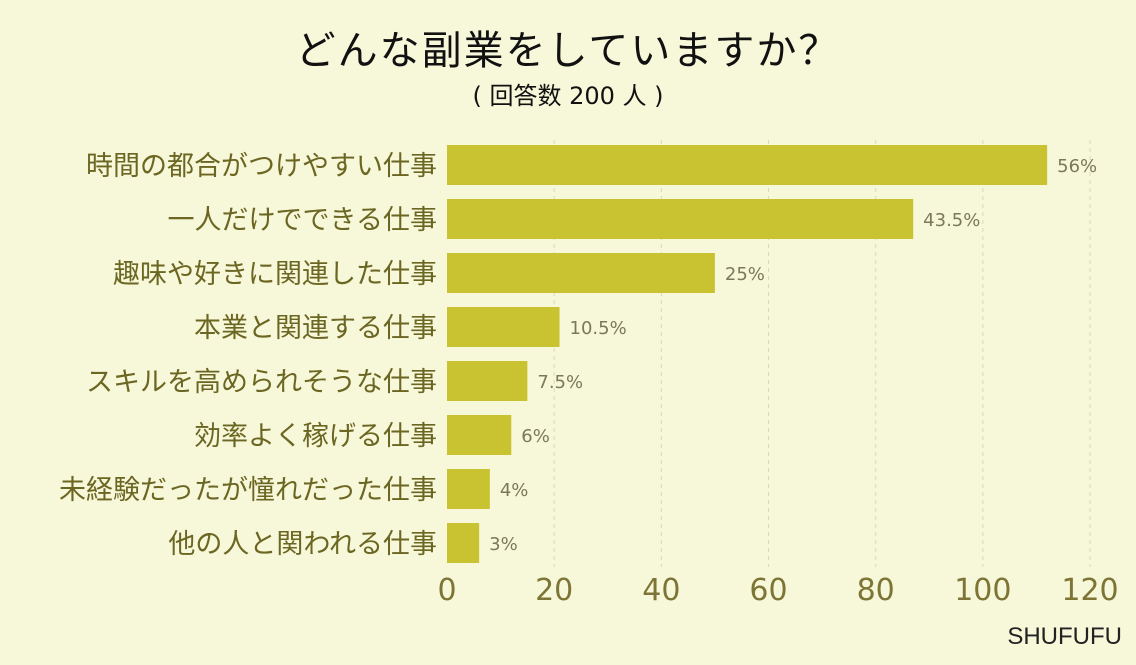 This screenshot has height=665, width=1136. I want to click on category-label: 一人だけでできる仕事, so click(302, 220).